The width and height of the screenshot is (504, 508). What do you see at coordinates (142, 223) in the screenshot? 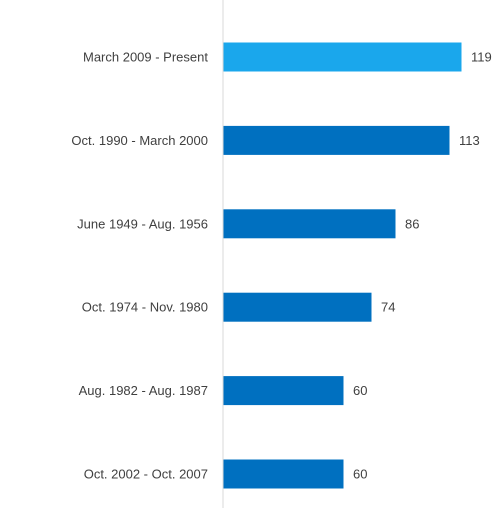
I see `category-label: June 1949 - Aug. 1956` at bounding box center [142, 223].